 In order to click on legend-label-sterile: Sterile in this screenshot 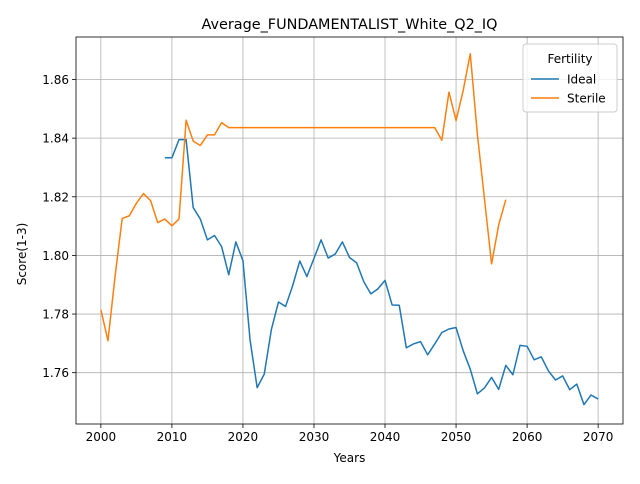, I will do `click(586, 99)`.